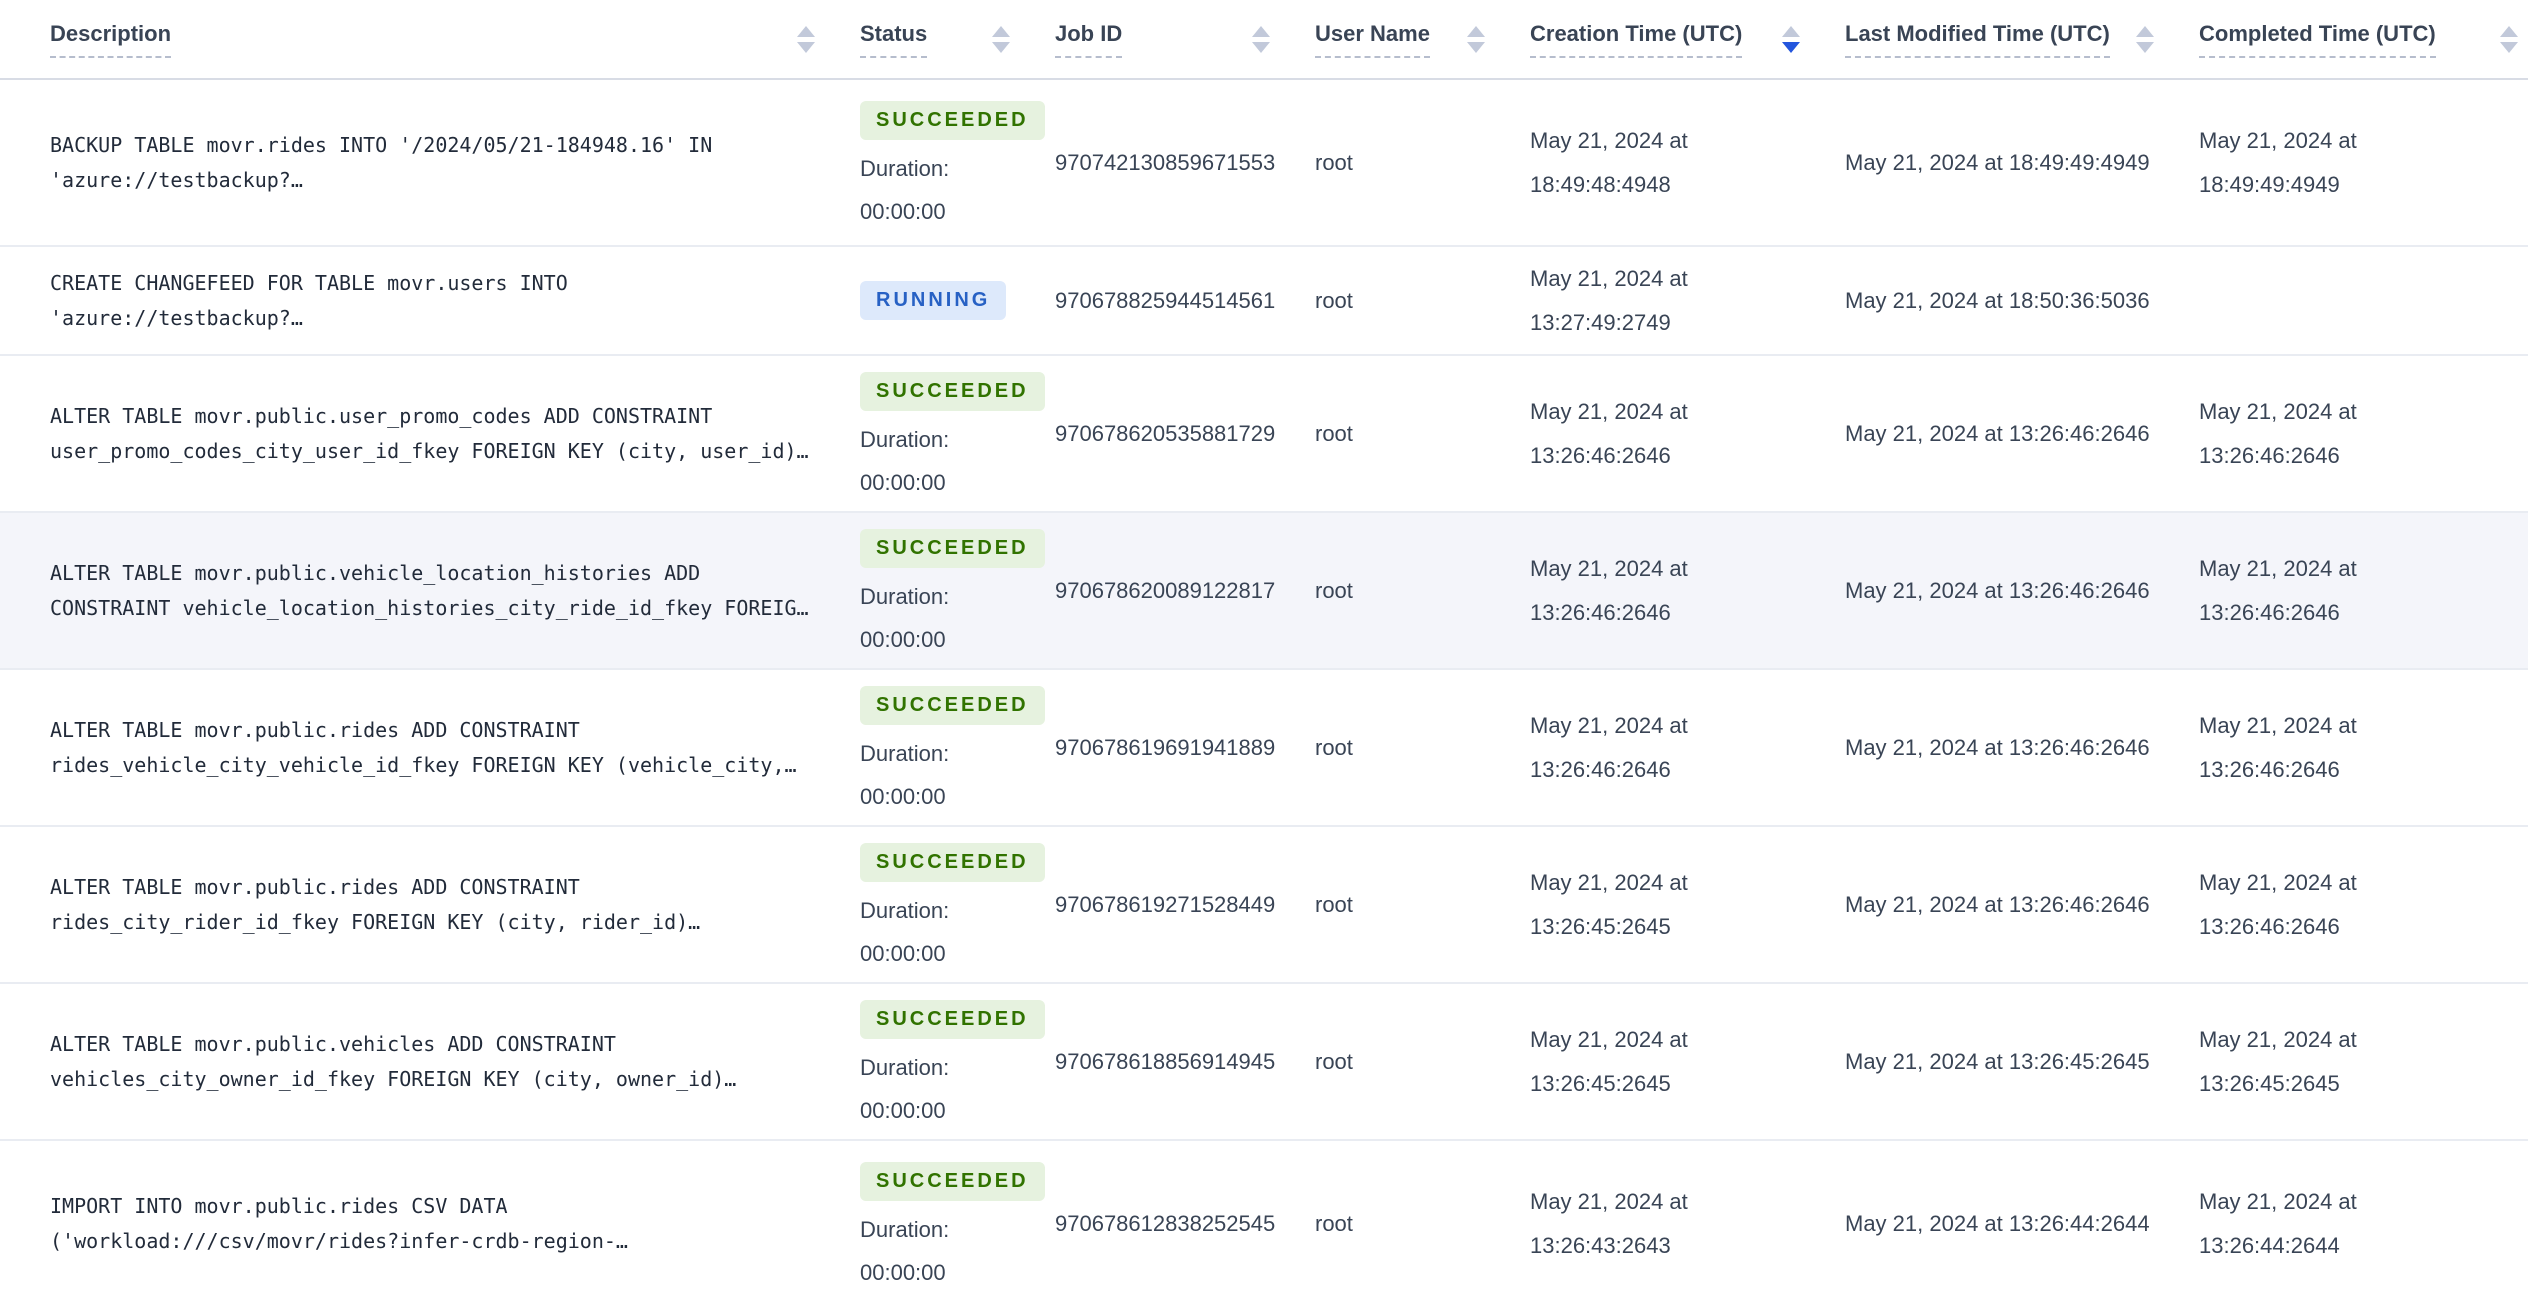  I want to click on column-header-label: User Name, so click(1372, 39).